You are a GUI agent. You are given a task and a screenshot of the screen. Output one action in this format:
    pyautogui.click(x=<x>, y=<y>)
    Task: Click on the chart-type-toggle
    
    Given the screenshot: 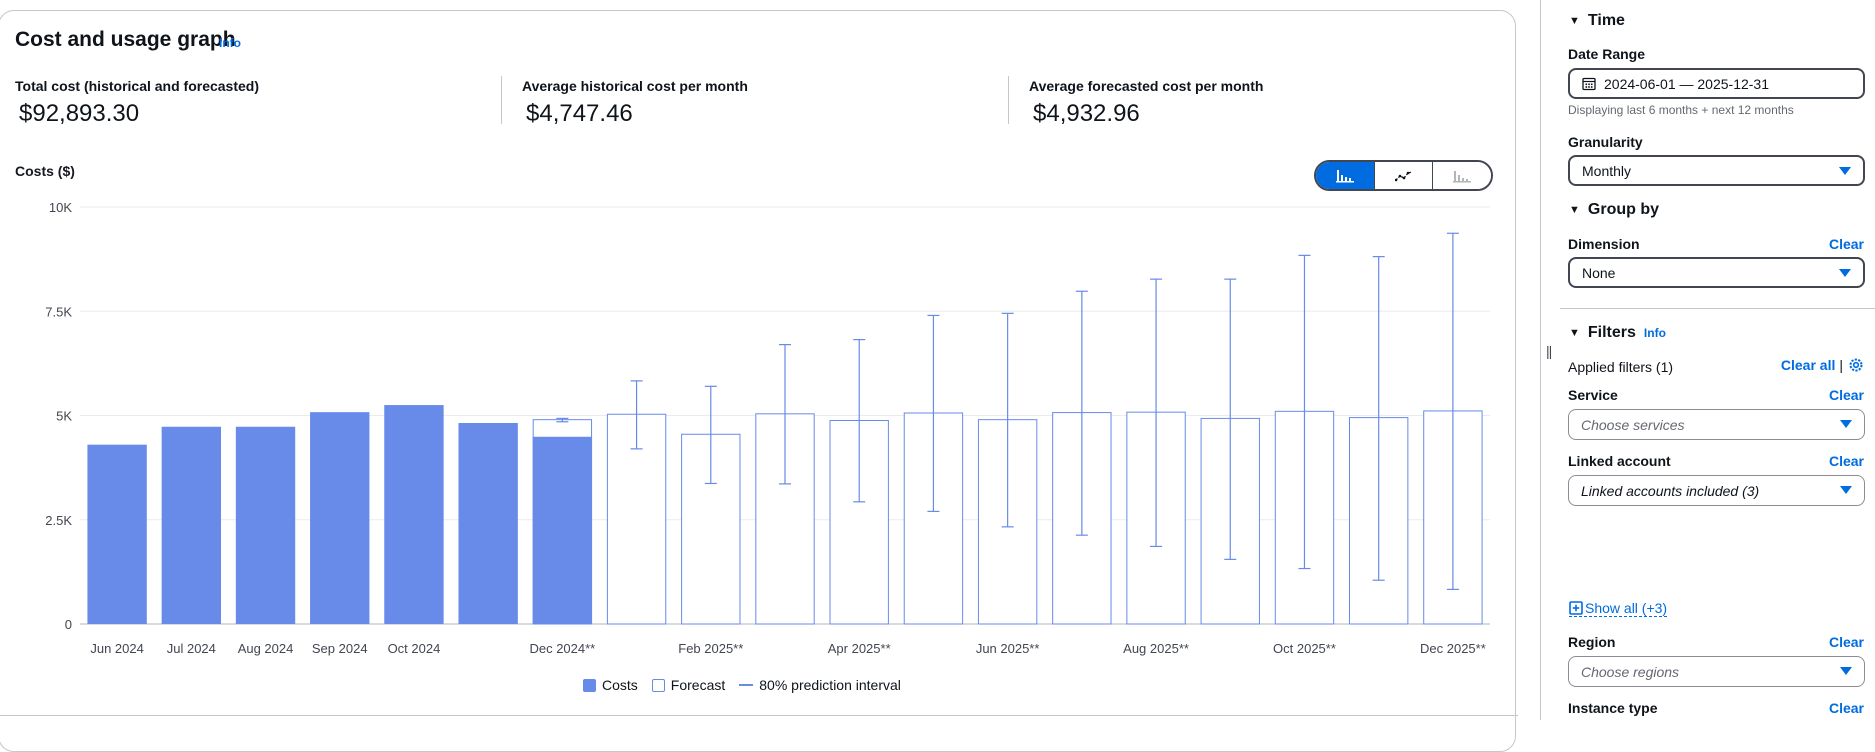 What is the action you would take?
    pyautogui.click(x=1403, y=175)
    